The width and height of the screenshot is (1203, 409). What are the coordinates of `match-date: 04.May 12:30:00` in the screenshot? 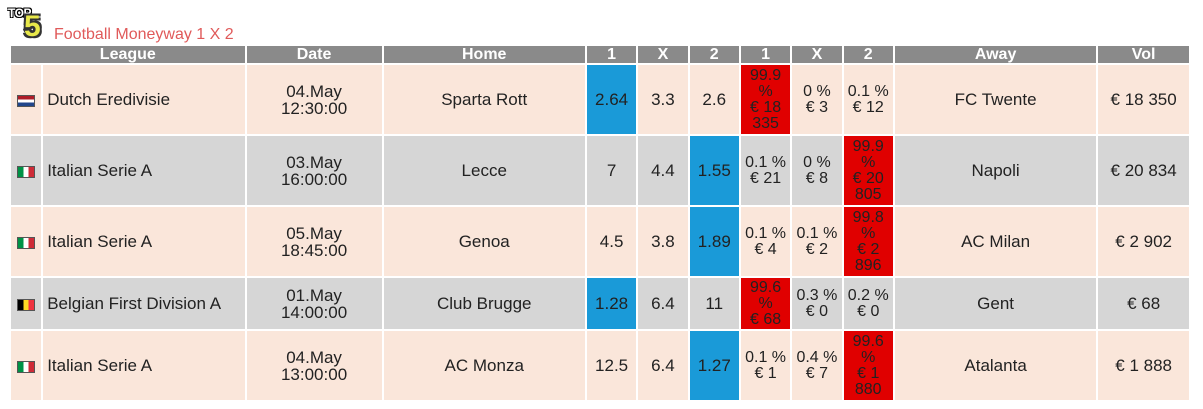 It's located at (314, 99).